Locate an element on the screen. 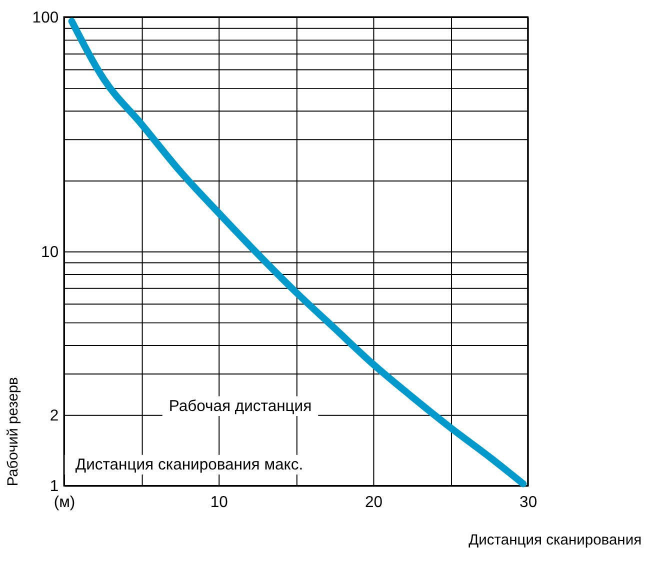  x-tick-label: 20 is located at coordinates (373, 502).